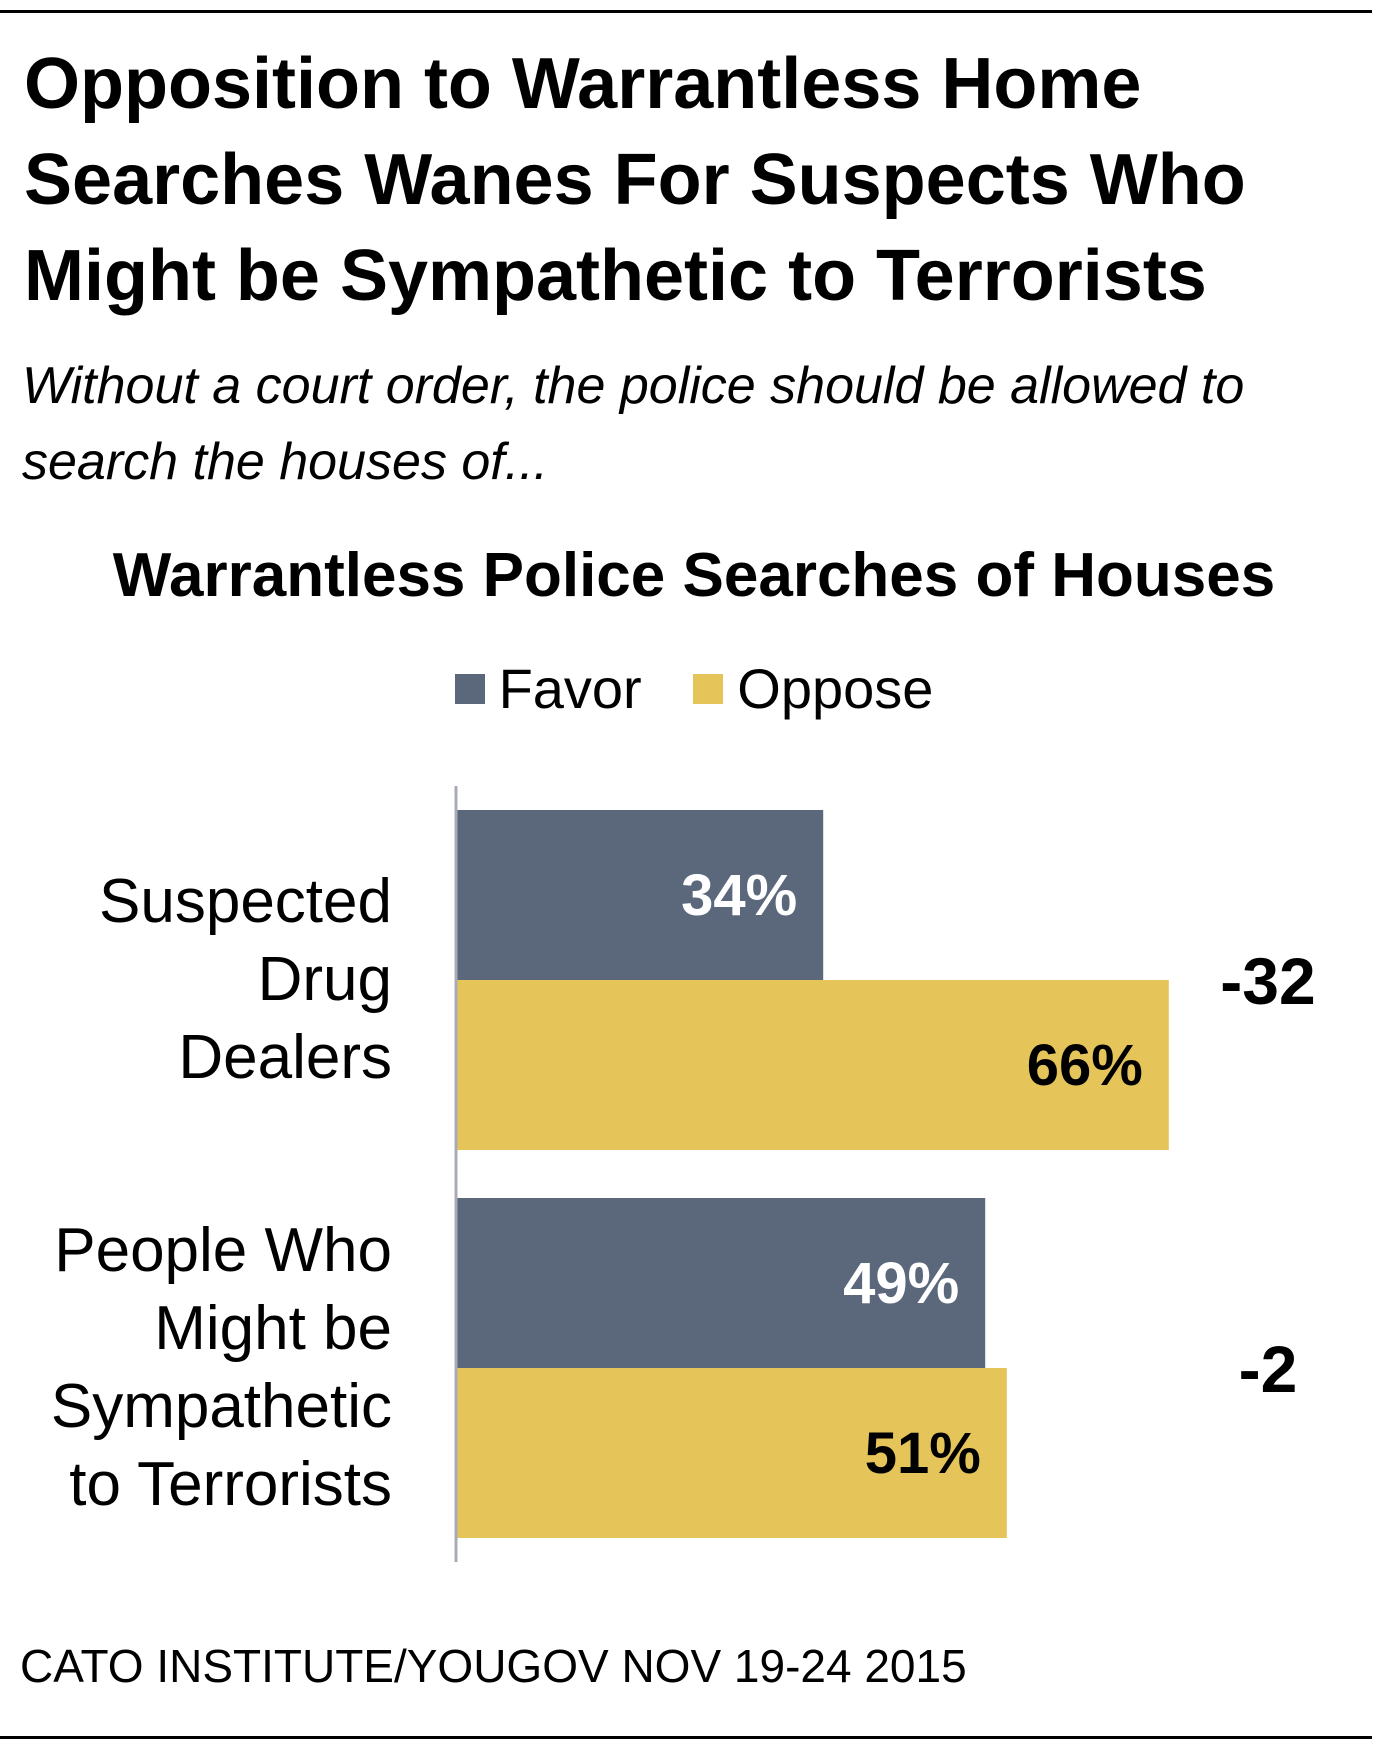 This screenshot has height=1756, width=1388. What do you see at coordinates (739, 895) in the screenshot?
I see `data-label-favor-0: 34%` at bounding box center [739, 895].